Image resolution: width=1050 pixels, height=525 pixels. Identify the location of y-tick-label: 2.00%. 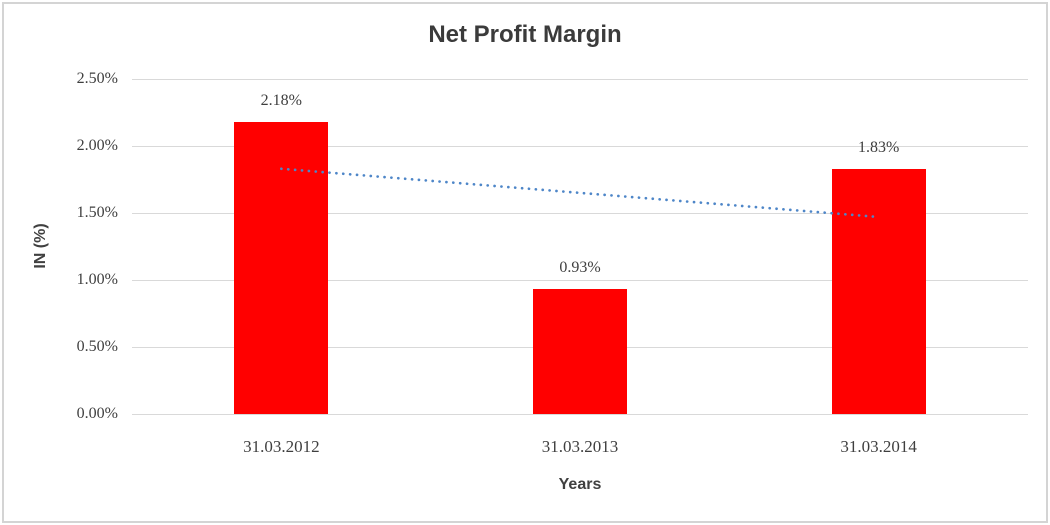
(97, 145).